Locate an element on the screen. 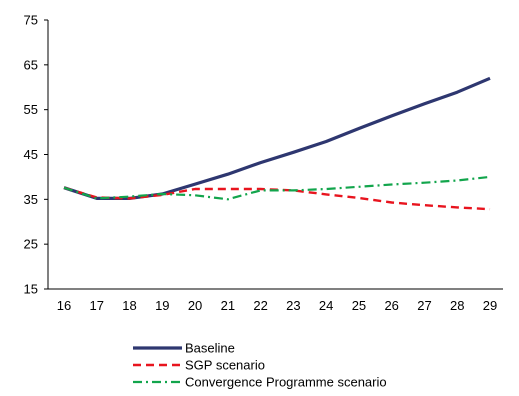 This screenshot has height=396, width=519. x-tick-label: 18 is located at coordinates (129, 305).